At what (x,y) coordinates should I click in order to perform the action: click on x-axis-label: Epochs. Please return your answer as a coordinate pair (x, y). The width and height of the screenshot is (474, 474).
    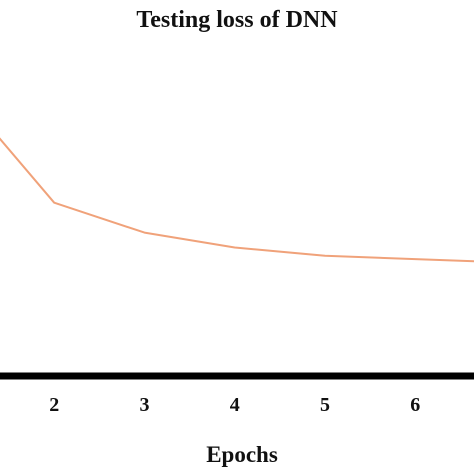
    Looking at the image, I should click on (242, 454).